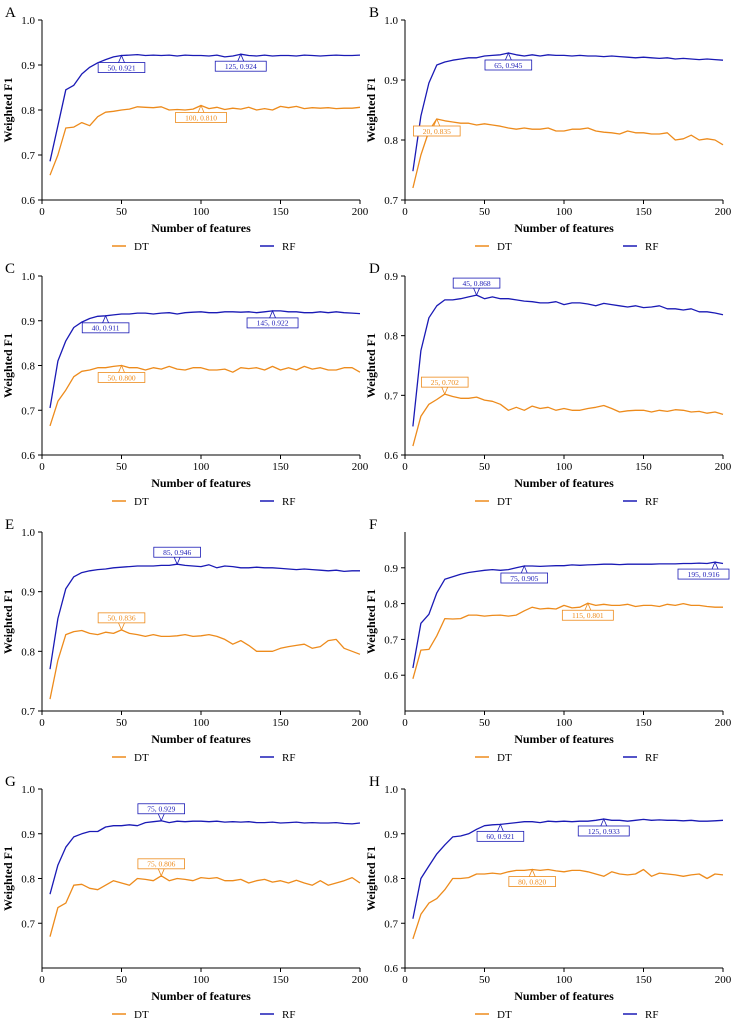  Describe the element at coordinates (106, 328) in the screenshot. I see `callout-label: 40, 0.911` at that location.